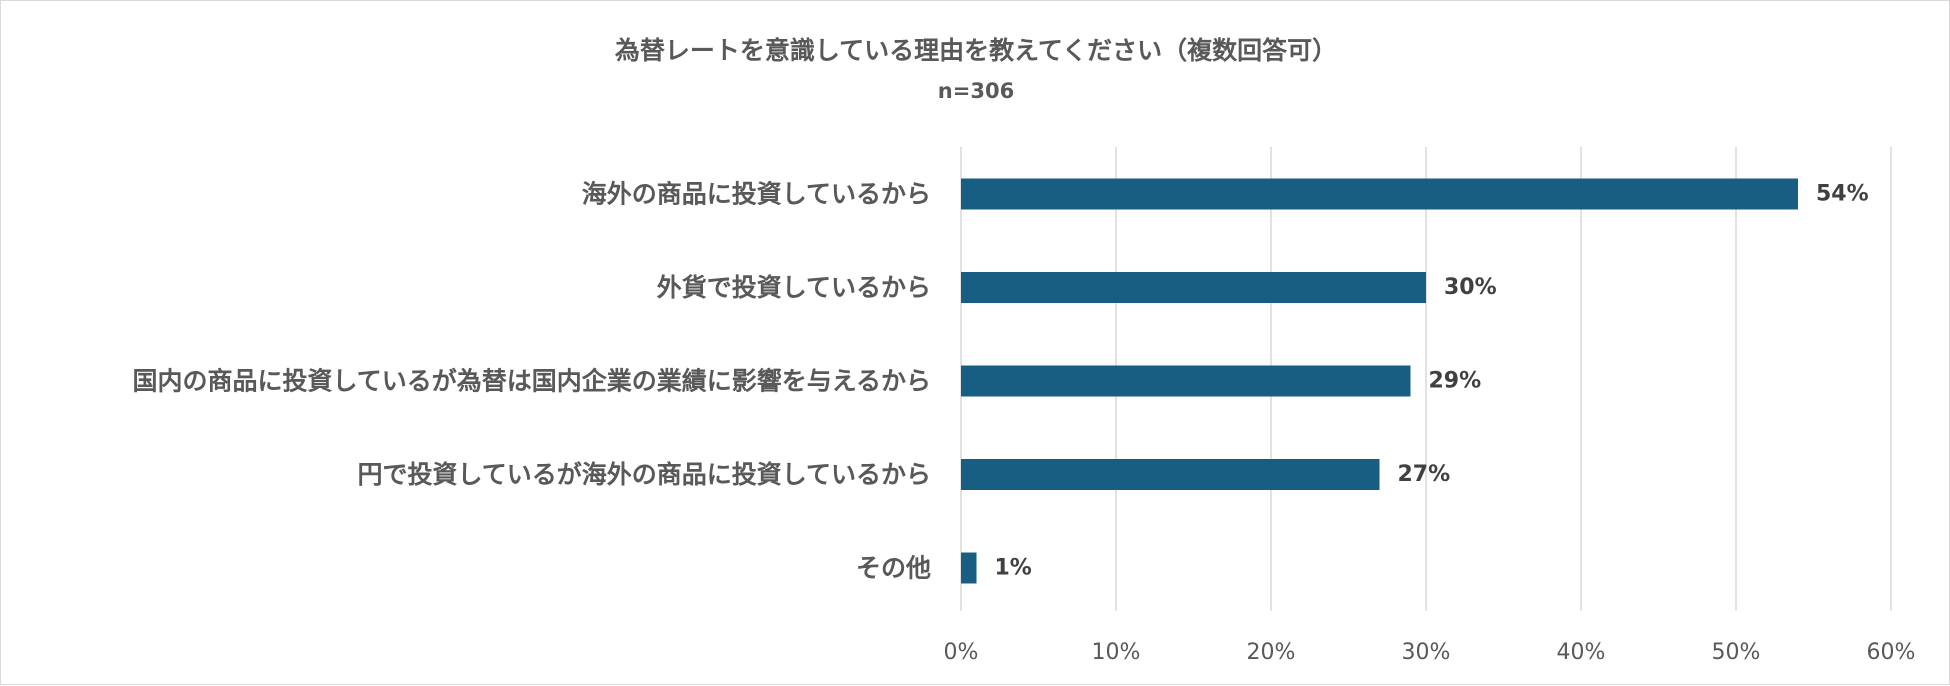 This screenshot has width=1950, height=686. Describe the element at coordinates (976, 91) in the screenshot. I see `chart-subtitle: n=306` at that location.